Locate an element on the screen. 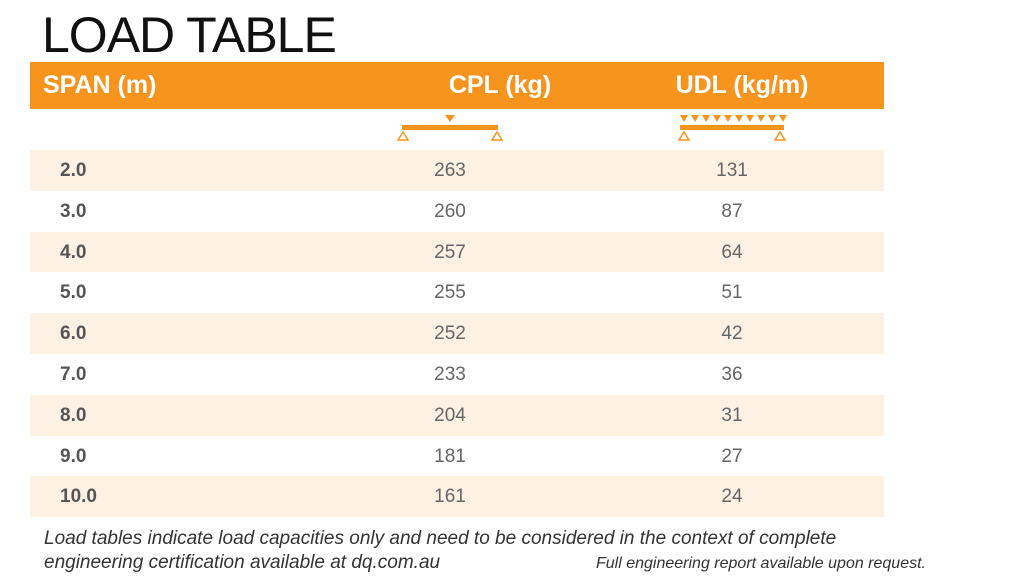  header-udl: UDL (kg/m) is located at coordinates (742, 85).